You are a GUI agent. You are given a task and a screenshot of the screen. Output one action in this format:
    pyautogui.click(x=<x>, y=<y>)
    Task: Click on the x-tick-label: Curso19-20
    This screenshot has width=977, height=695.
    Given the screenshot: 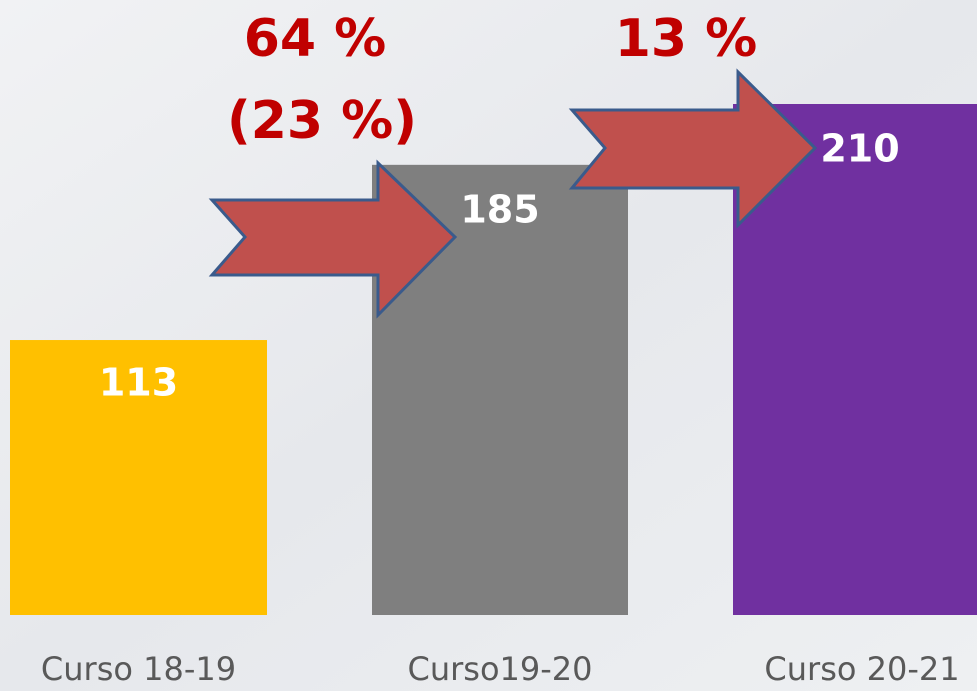 What is the action you would take?
    pyautogui.click(x=499, y=669)
    